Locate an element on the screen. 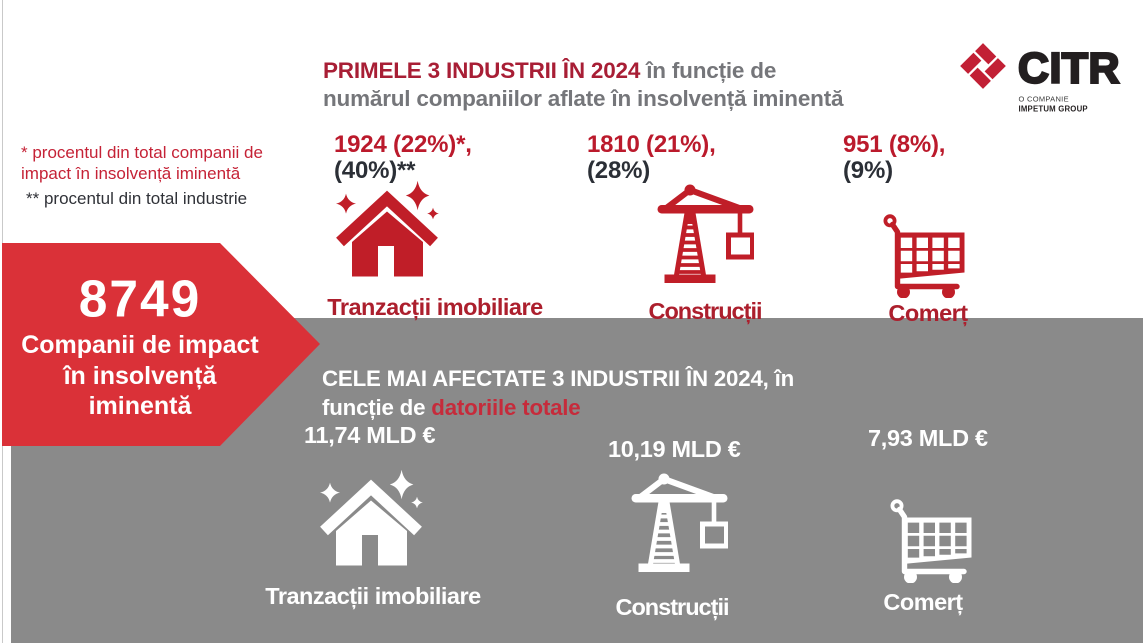 The image size is (1147, 643). svg-text: IMPETUM GROUP is located at coordinates (1053, 109).